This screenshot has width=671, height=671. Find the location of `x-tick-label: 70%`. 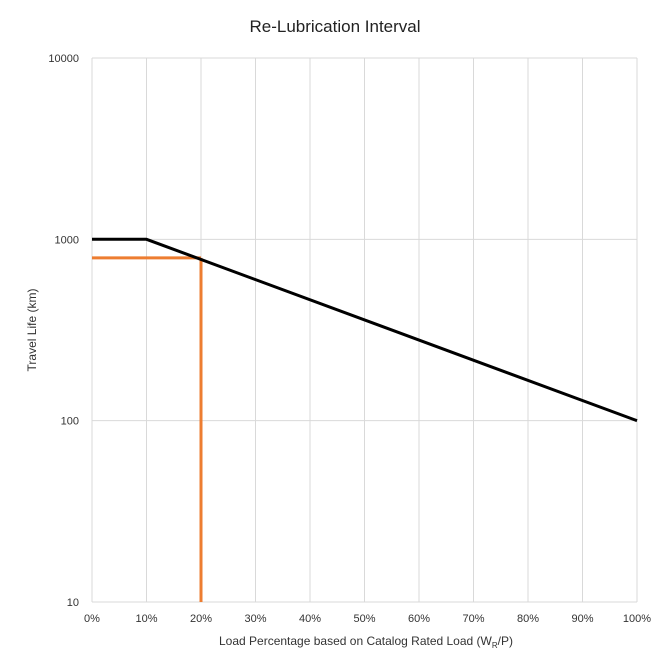

x-tick-label: 70% is located at coordinates (473, 619).